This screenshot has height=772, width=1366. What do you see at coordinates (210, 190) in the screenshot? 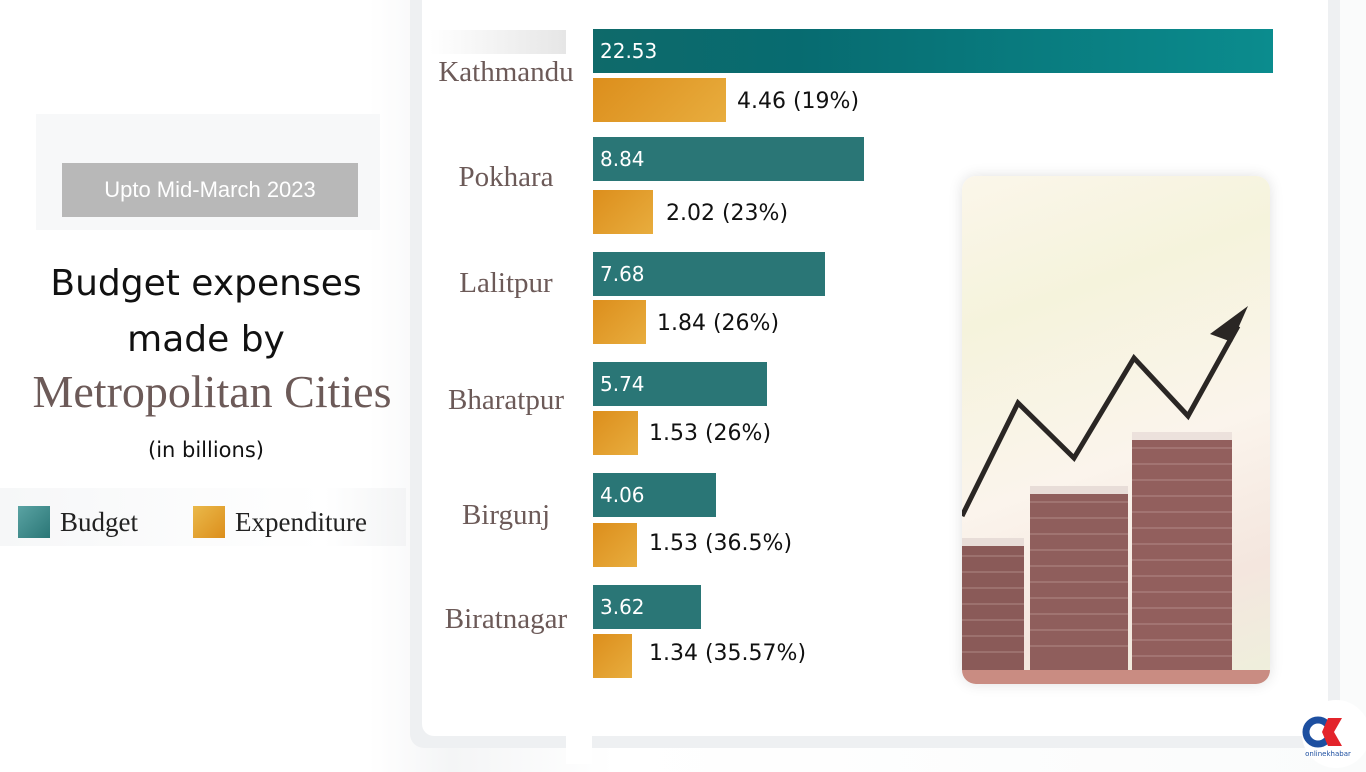
I see `date-badge: Upto Mid-March 2023` at bounding box center [210, 190].